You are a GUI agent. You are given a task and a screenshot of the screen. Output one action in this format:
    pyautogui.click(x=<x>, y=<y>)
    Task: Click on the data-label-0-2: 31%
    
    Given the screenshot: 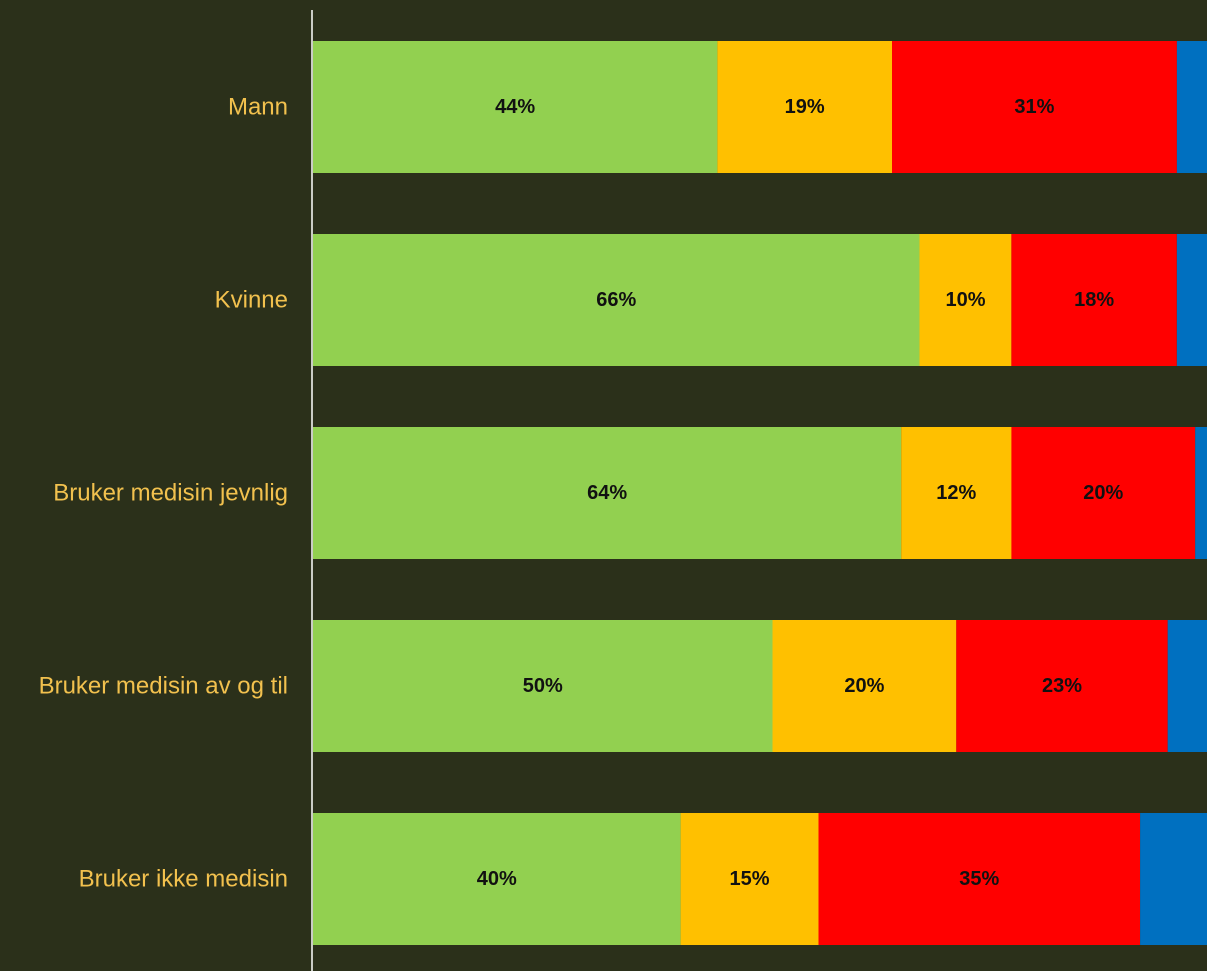 What is the action you would take?
    pyautogui.click(x=1034, y=107)
    